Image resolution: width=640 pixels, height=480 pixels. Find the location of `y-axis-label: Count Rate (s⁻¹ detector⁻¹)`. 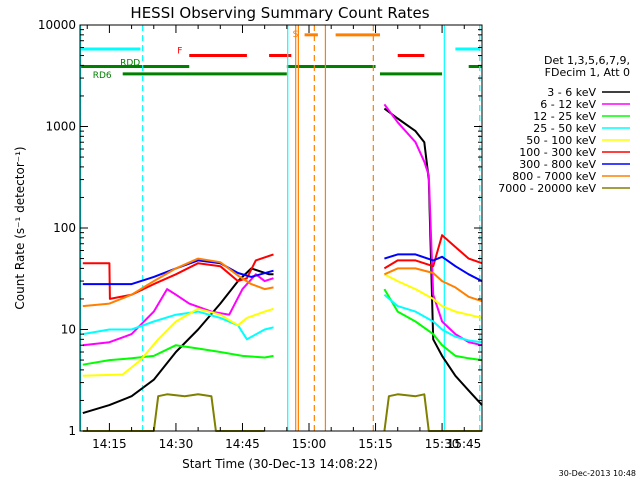

y-axis-label: Count Rate (s⁻¹ detector⁻¹) is located at coordinates (20, 227).